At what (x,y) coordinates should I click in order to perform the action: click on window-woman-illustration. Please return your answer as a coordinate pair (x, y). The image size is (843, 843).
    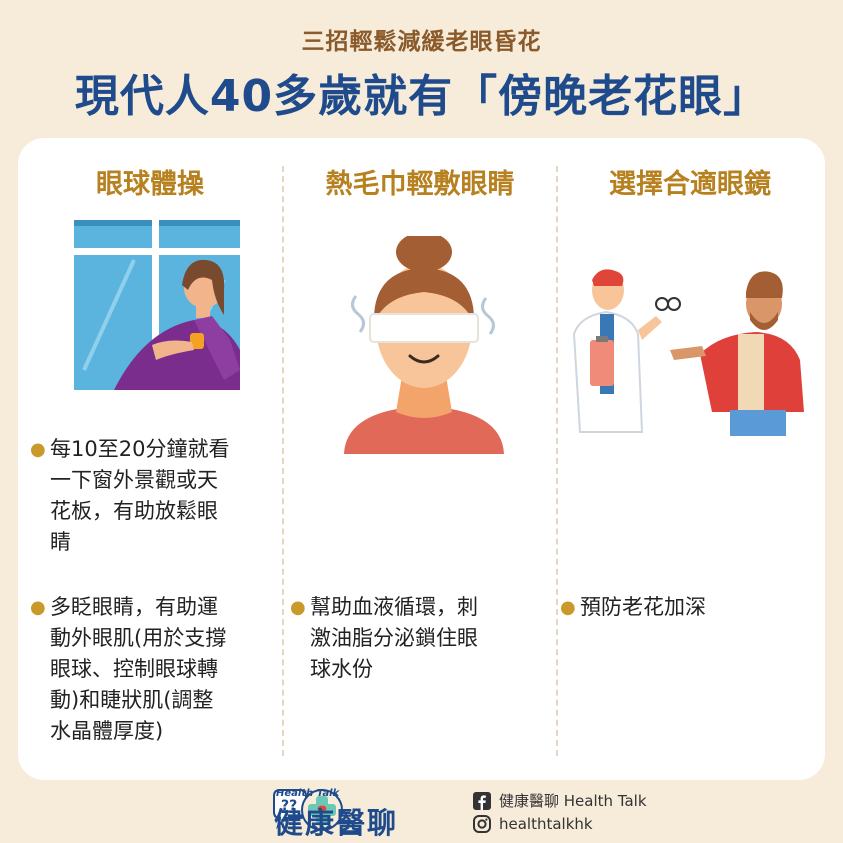
    Looking at the image, I should click on (157, 305).